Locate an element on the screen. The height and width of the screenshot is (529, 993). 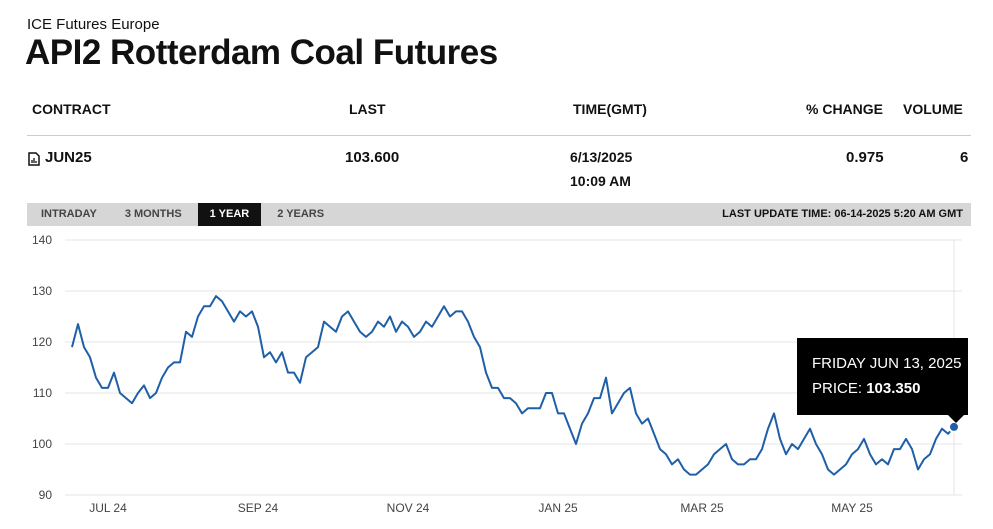
exchange: ICE Futures Europe is located at coordinates (93, 24).